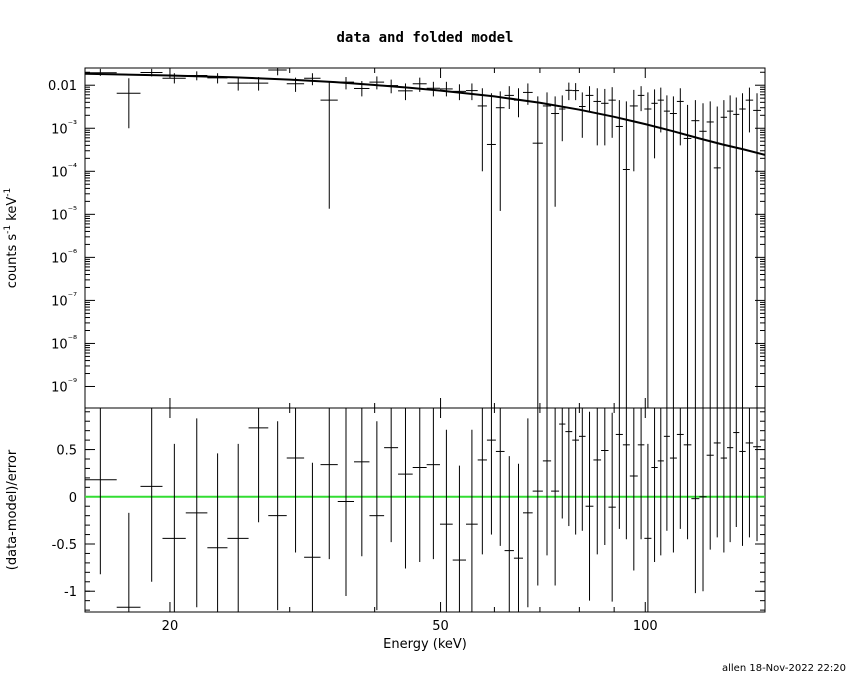 Image resolution: width=850 pixels, height=680 pixels. What do you see at coordinates (64, 545) in the screenshot?
I see `y-tick-label: -0.5` at bounding box center [64, 545].